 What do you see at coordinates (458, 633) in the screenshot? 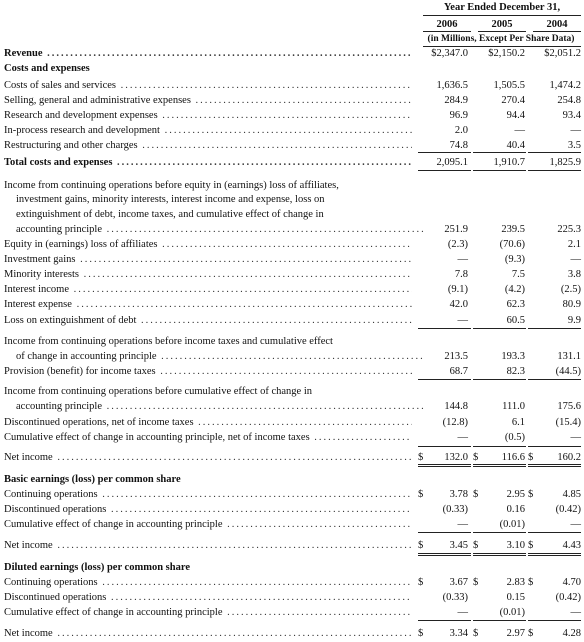
I see `value-2006: 3.34` at bounding box center [458, 633].